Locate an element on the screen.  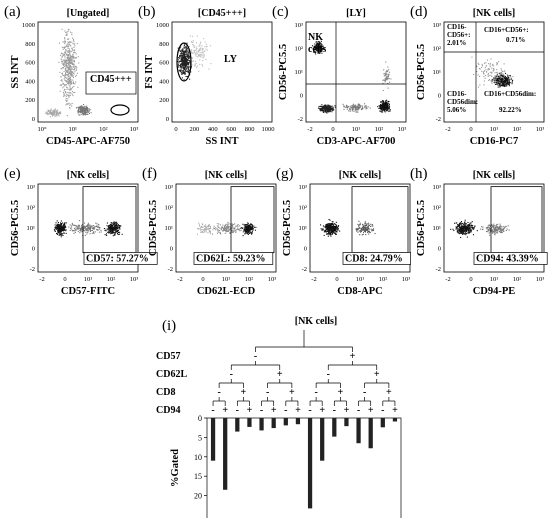
tree-row-label: CD8 is located at coordinates (165, 392).